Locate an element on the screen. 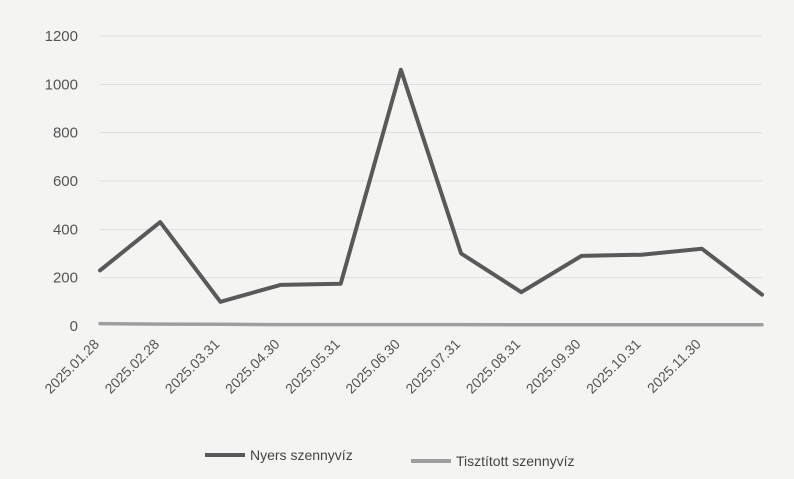 This screenshot has height=479, width=794. y-tick-label: 0 is located at coordinates (74, 326).